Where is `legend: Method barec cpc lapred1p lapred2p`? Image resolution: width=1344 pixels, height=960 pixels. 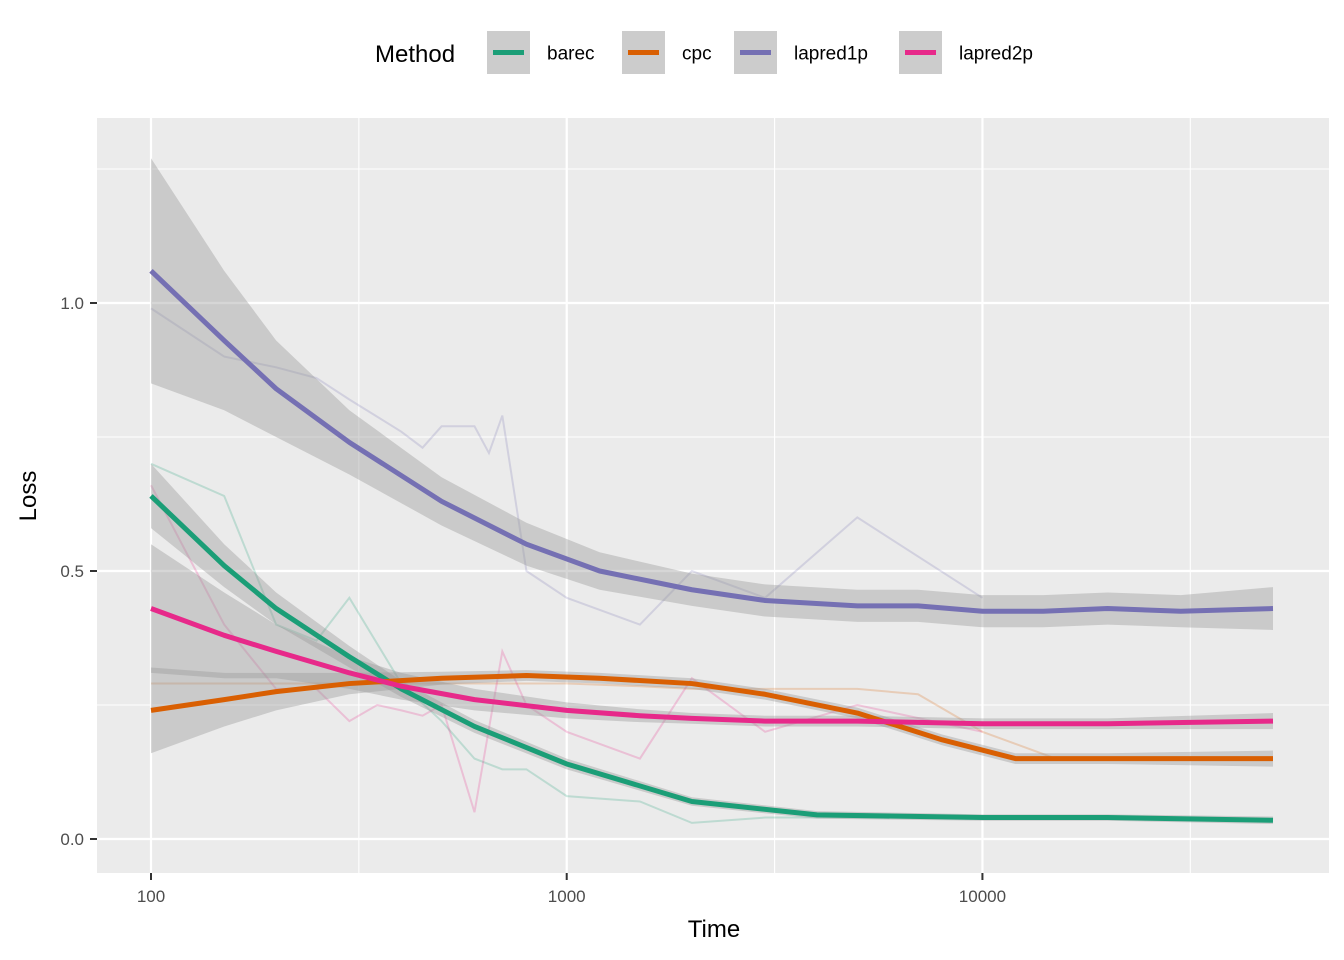 legend: Method barec cpc lapred1p lapred2p is located at coordinates (704, 52).